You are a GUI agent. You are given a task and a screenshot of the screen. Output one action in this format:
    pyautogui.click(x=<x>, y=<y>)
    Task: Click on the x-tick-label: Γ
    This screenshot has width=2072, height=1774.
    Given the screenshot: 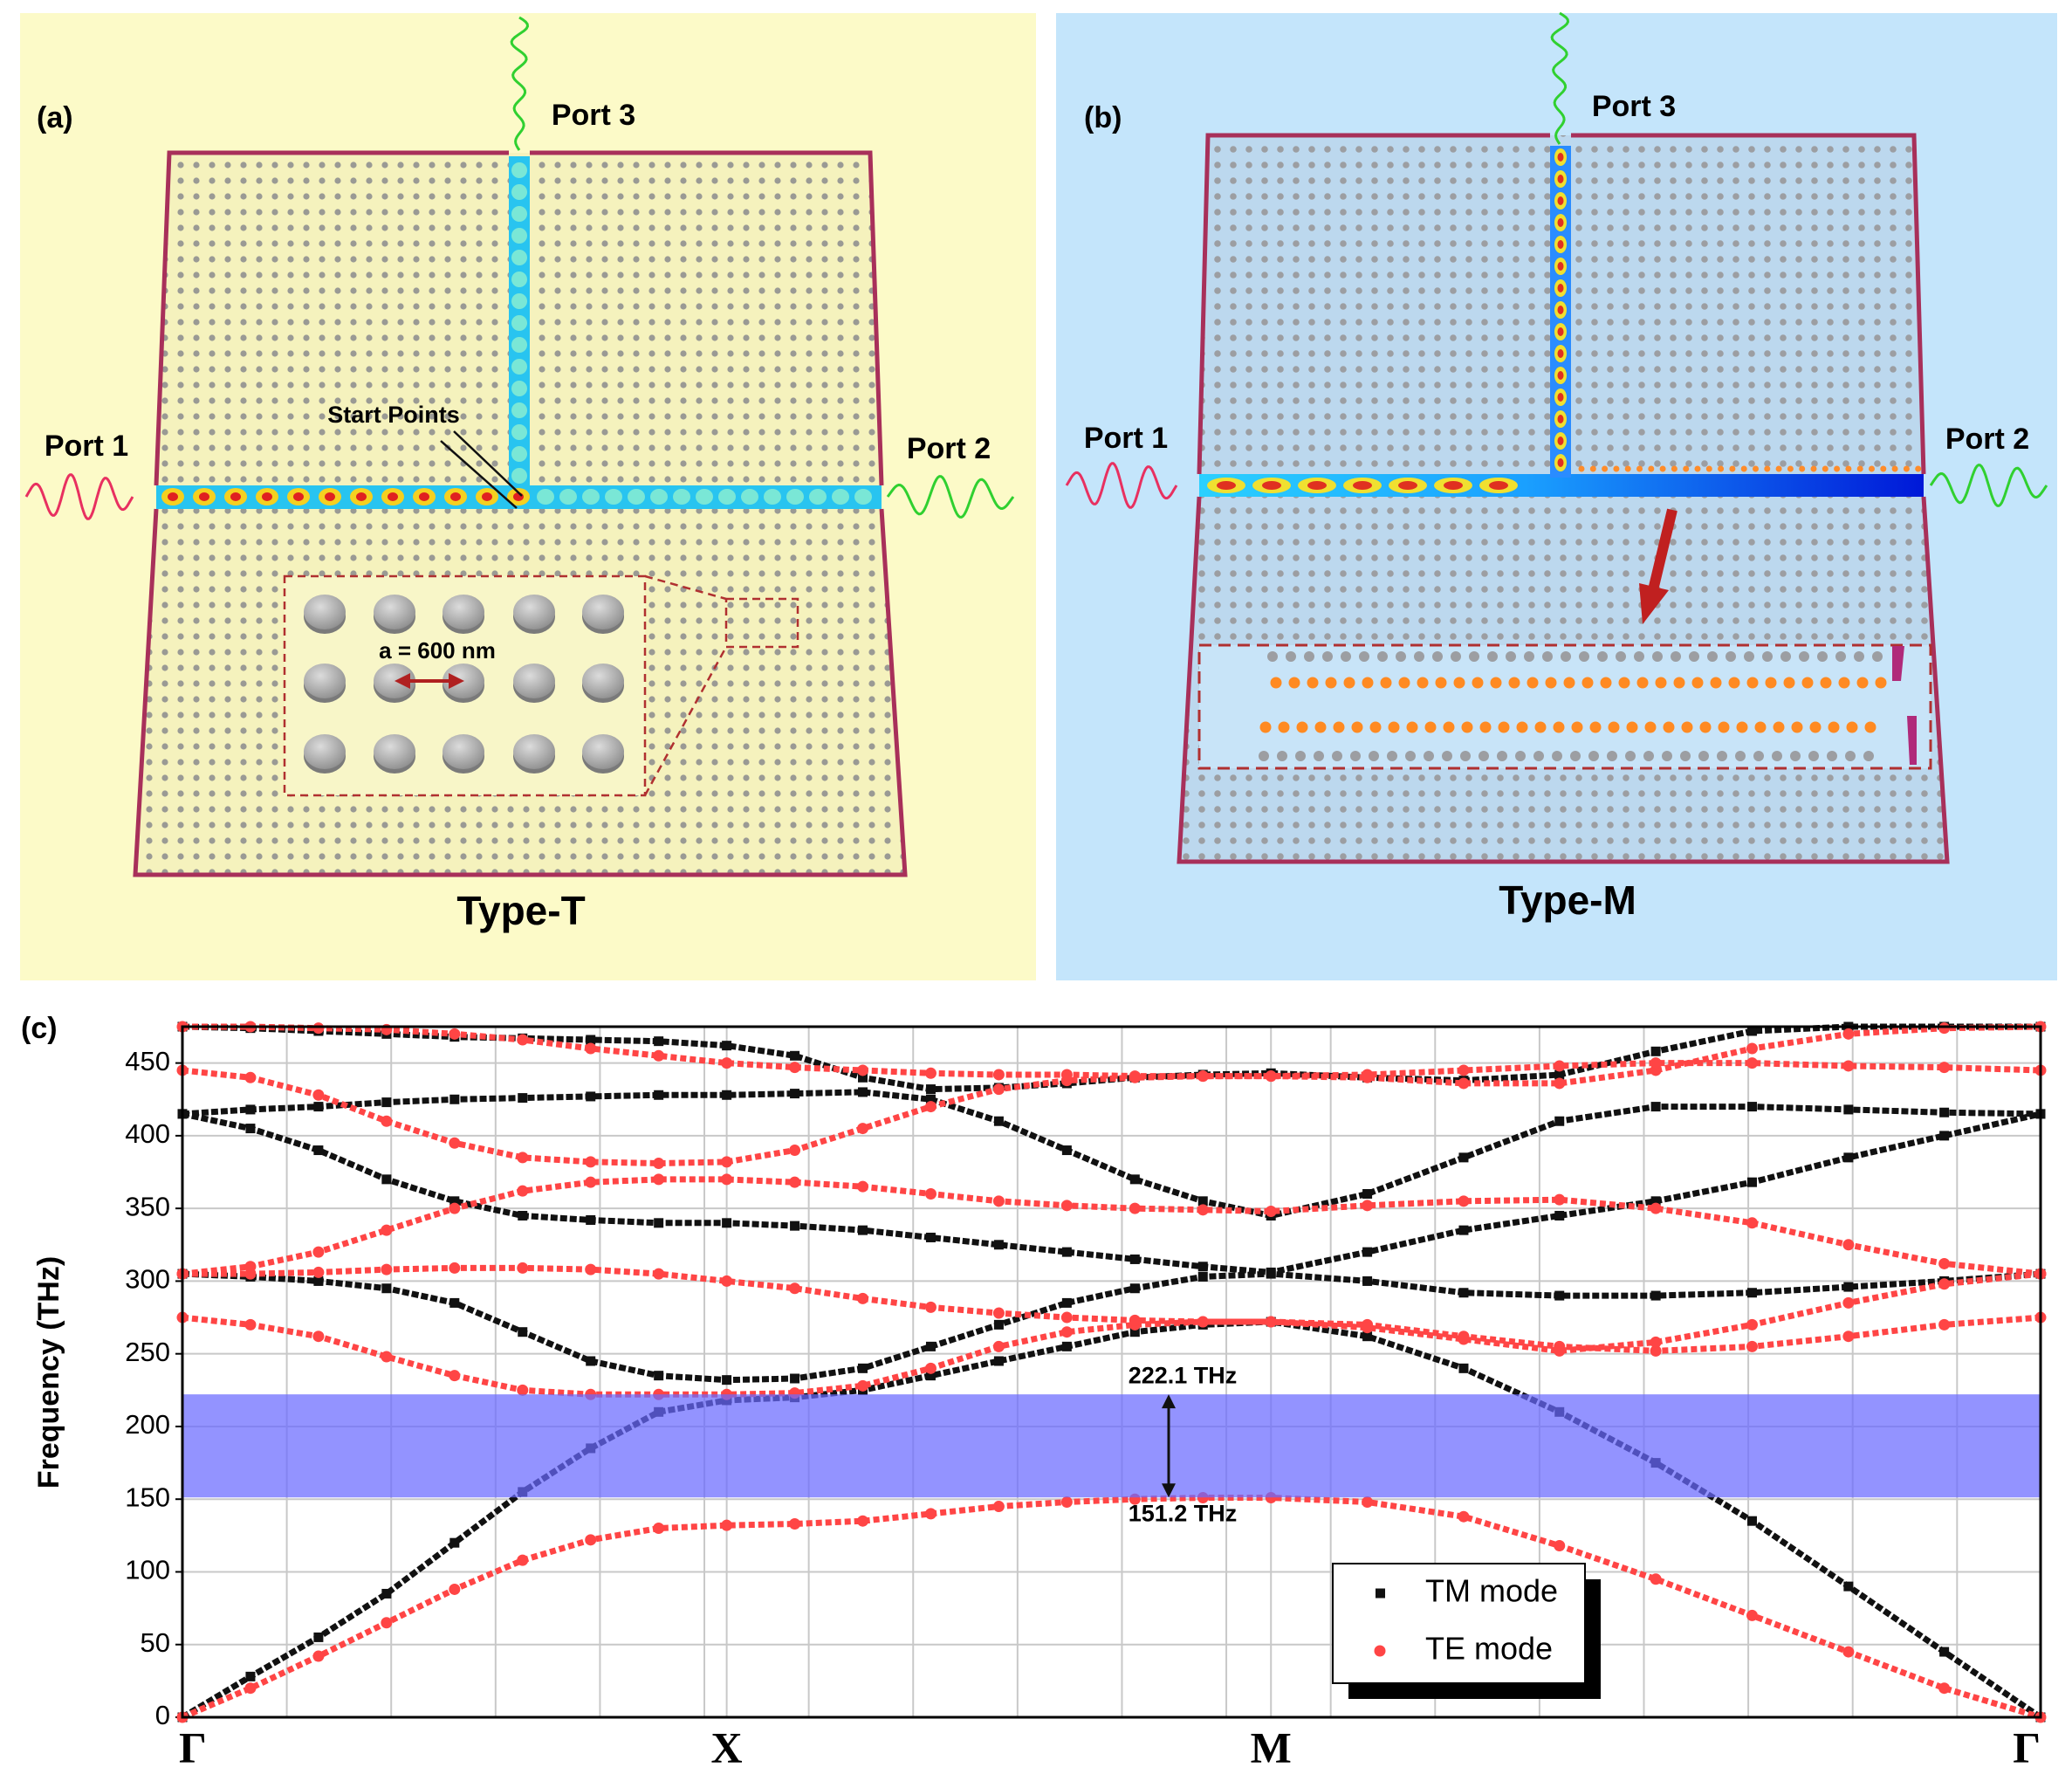 What is the action you would take?
    pyautogui.click(x=2027, y=1746)
    